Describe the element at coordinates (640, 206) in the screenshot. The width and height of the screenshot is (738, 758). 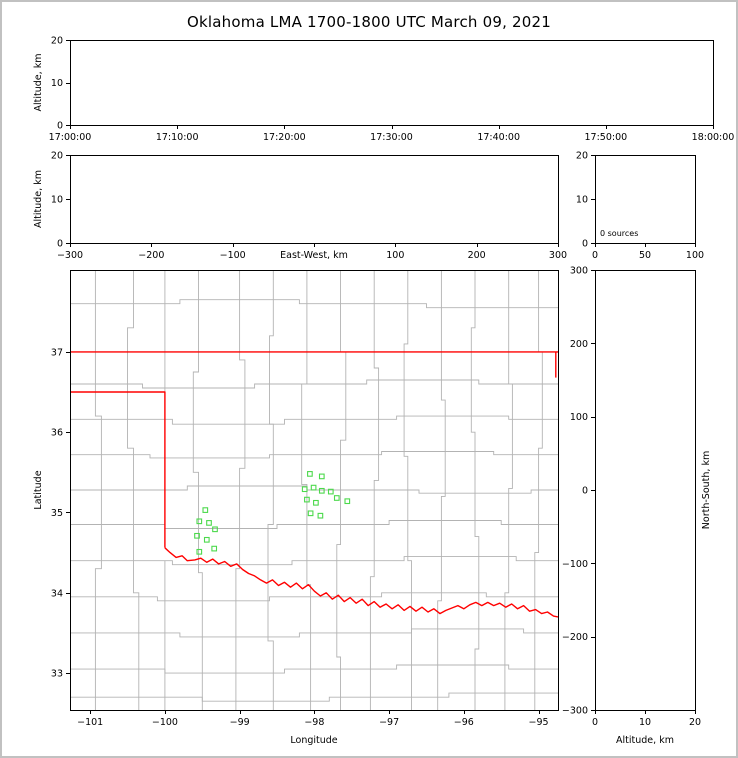
I see `alt-histogram-panel: 0 50 100 0 10 20 0 sources` at that location.